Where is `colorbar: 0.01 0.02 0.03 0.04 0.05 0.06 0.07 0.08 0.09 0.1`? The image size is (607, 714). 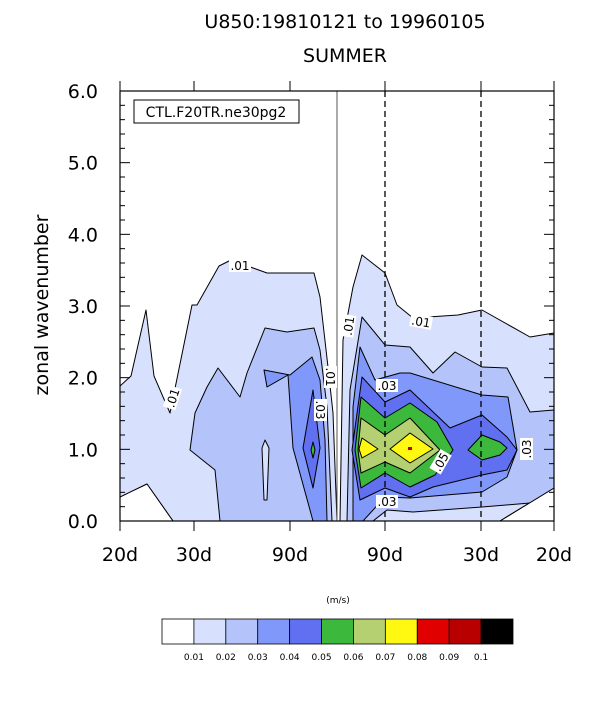 colorbar: 0.01 0.02 0.03 0.04 0.05 0.06 0.07 0.08 0.09 0.1 is located at coordinates (337, 640).